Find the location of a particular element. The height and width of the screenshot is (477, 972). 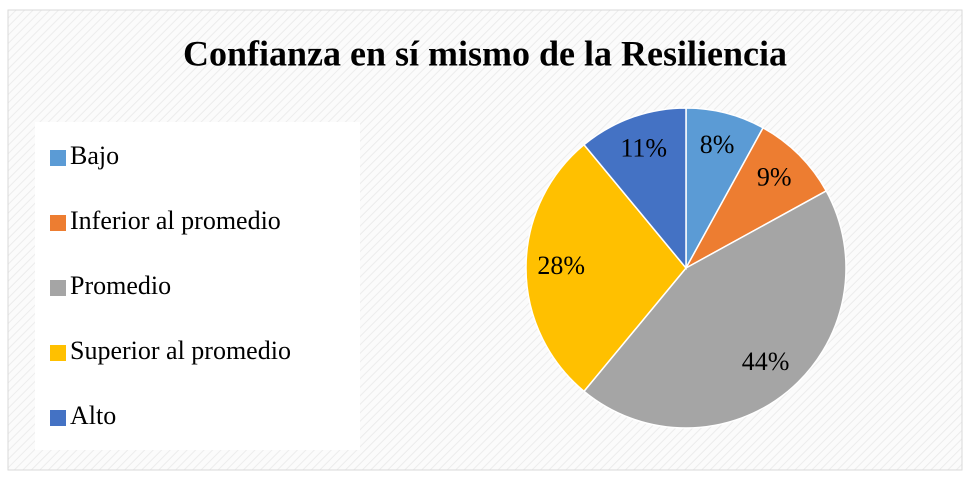

data-label: 8% is located at coordinates (717, 144).